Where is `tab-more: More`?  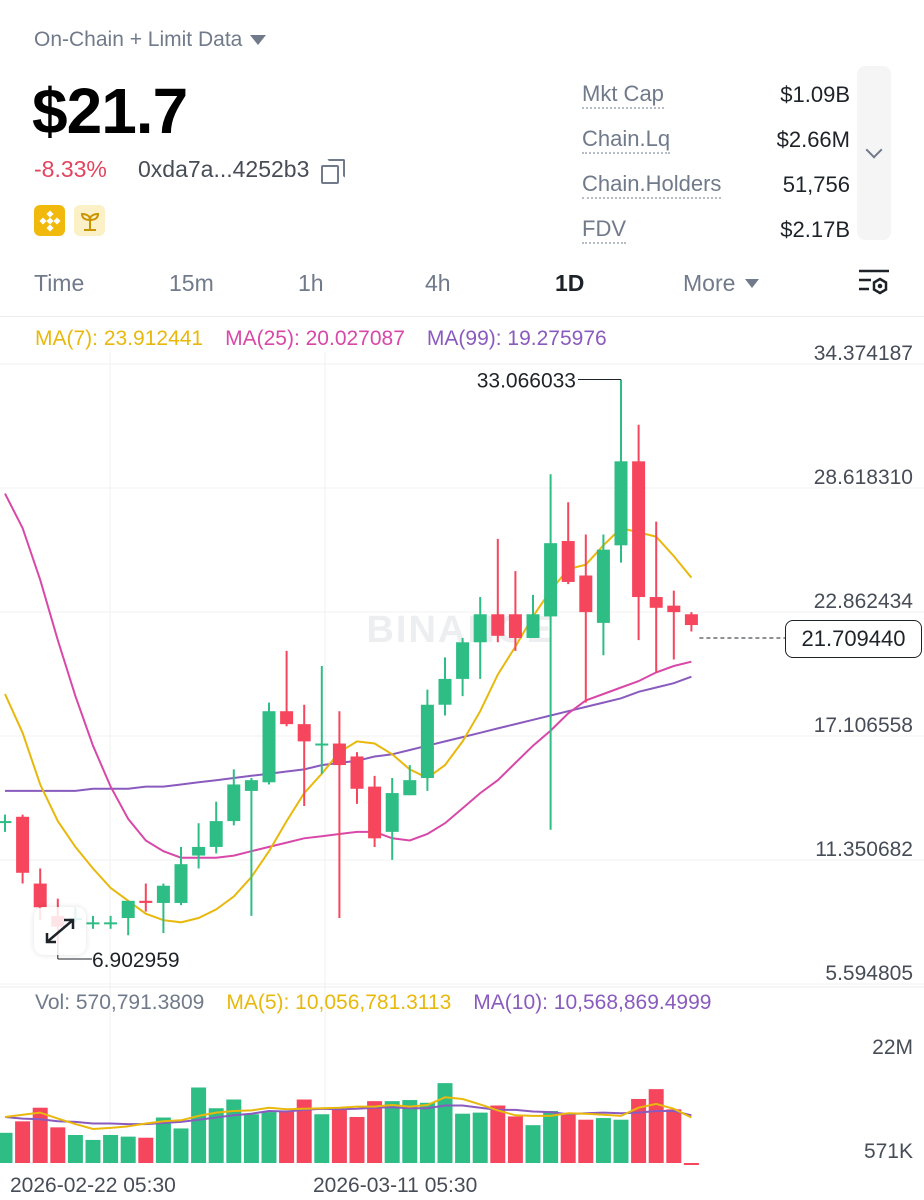 tab-more: More is located at coordinates (721, 283).